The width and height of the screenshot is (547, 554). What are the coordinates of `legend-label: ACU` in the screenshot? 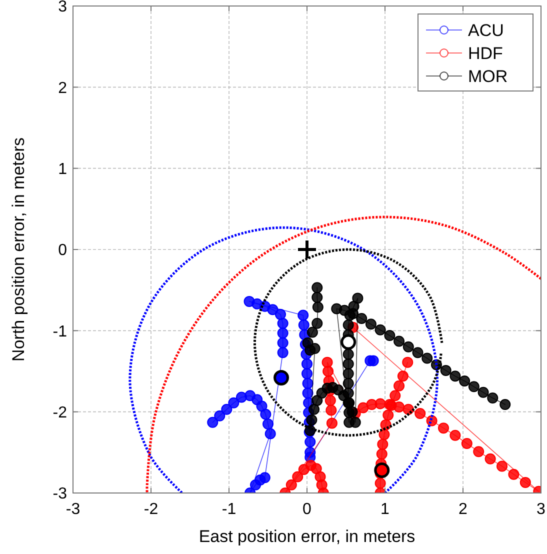 It's located at (486, 30).